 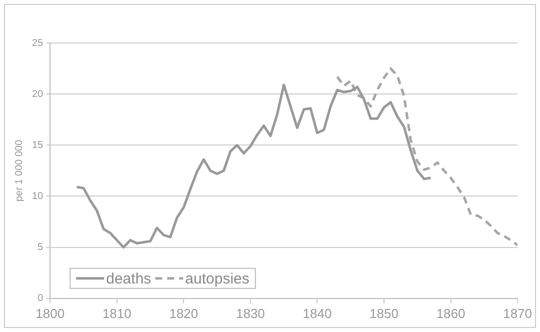 I want to click on x-tick-label: 1830, so click(x=250, y=313).